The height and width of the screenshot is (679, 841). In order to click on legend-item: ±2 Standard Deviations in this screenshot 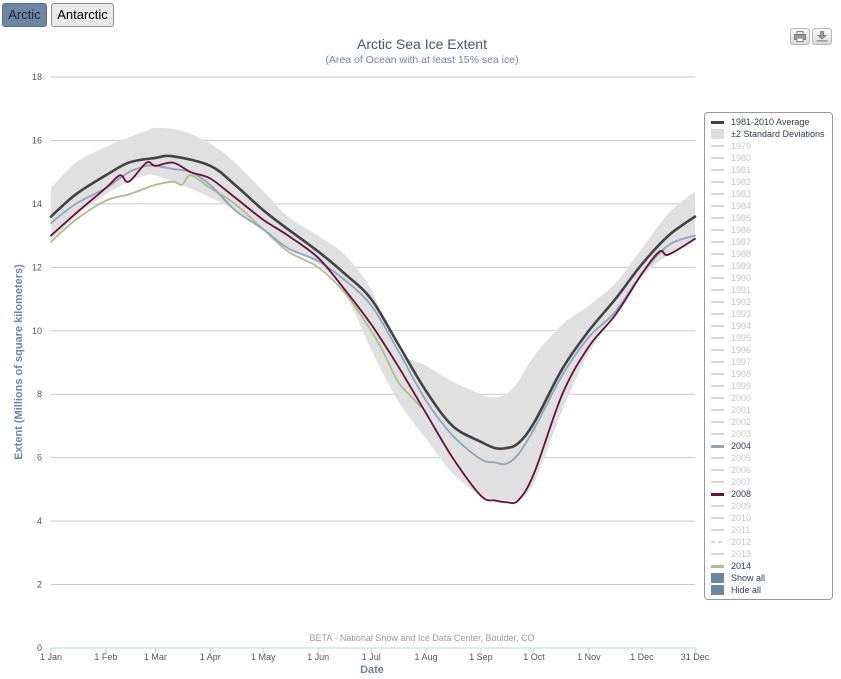, I will do `click(771, 134)`.